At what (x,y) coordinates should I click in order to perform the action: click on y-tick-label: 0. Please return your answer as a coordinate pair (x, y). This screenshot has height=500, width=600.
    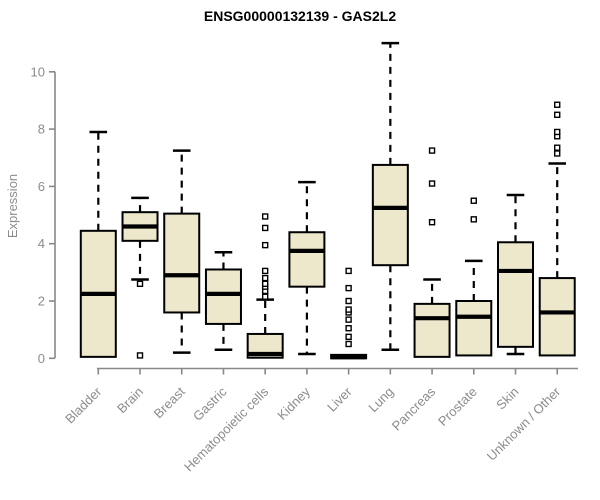
    Looking at the image, I should click on (41, 358).